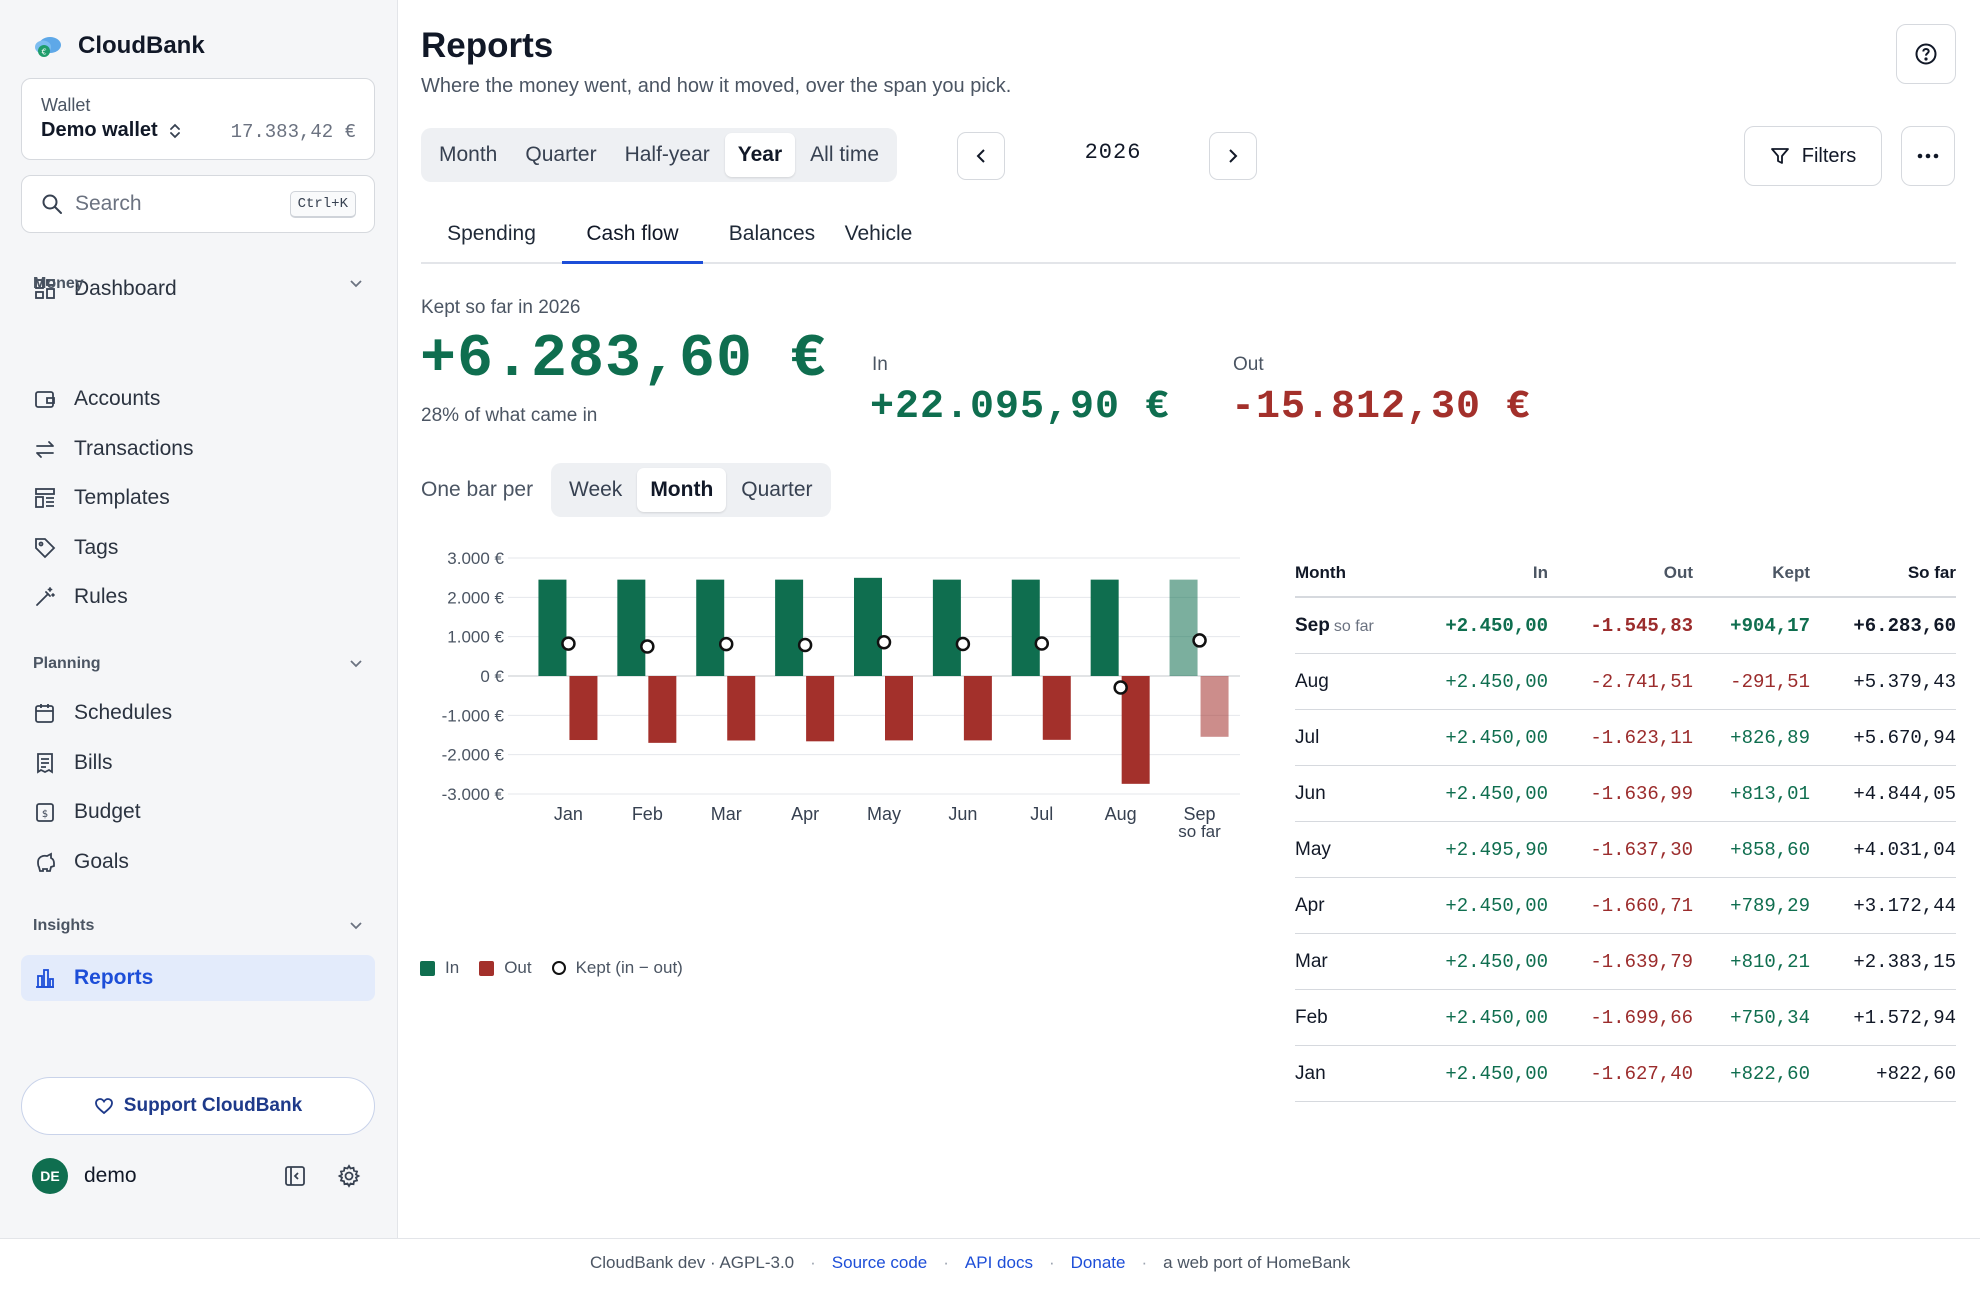 This screenshot has width=1980, height=1290. What do you see at coordinates (632, 243) in the screenshot?
I see `tab-cash-flow: Cash flow` at bounding box center [632, 243].